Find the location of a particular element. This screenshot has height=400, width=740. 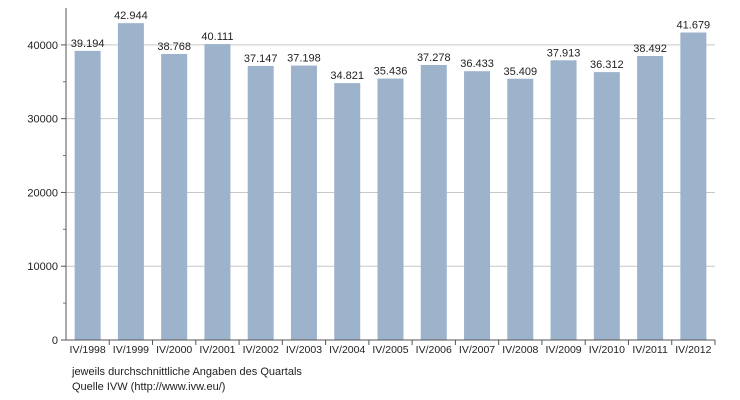

x-tick-label: IV/2002 is located at coordinates (261, 350).